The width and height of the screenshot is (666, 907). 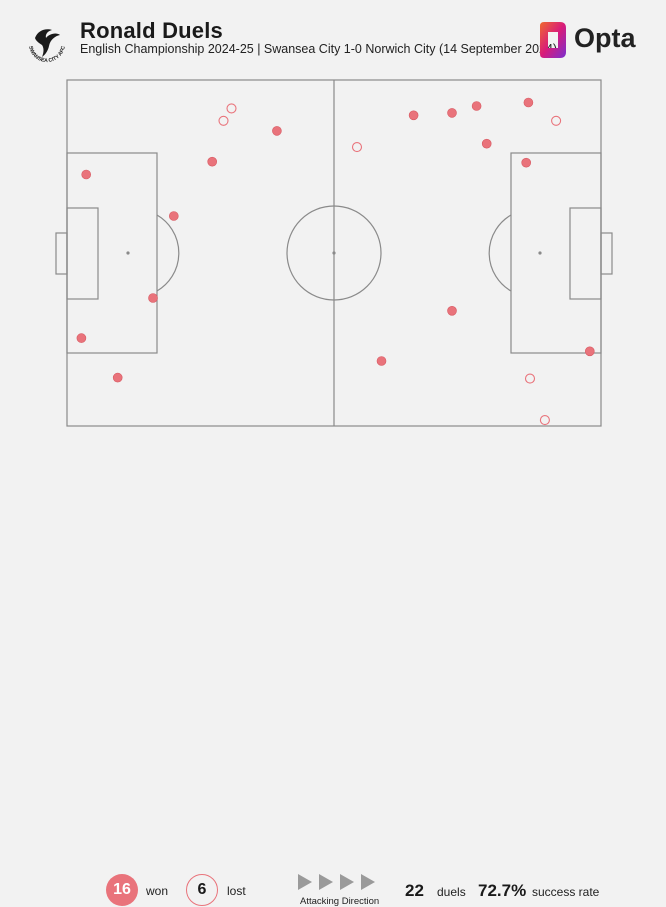 What do you see at coordinates (340, 901) in the screenshot?
I see `attacking-direction-label: Attacking Direction` at bounding box center [340, 901].